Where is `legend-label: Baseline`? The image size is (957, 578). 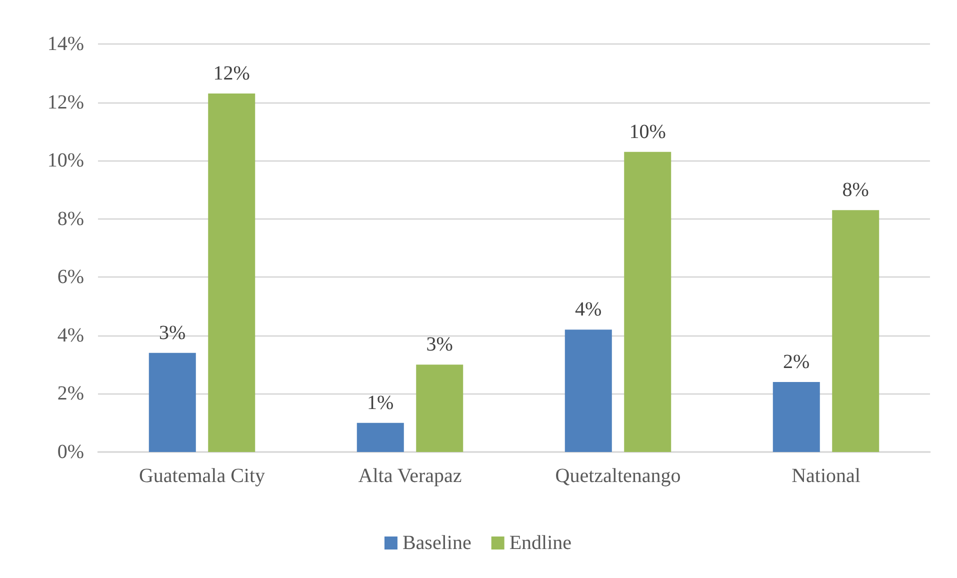 legend-label: Baseline is located at coordinates (437, 543).